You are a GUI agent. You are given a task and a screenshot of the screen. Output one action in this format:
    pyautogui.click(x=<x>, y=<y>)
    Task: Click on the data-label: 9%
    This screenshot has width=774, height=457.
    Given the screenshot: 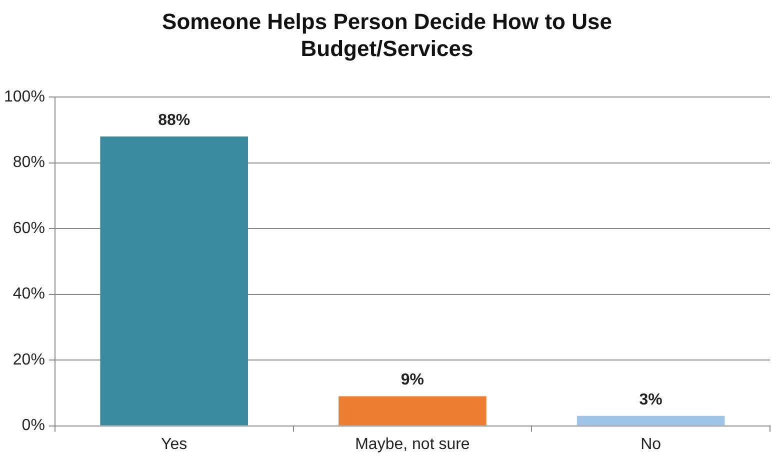 What is the action you would take?
    pyautogui.click(x=412, y=380)
    